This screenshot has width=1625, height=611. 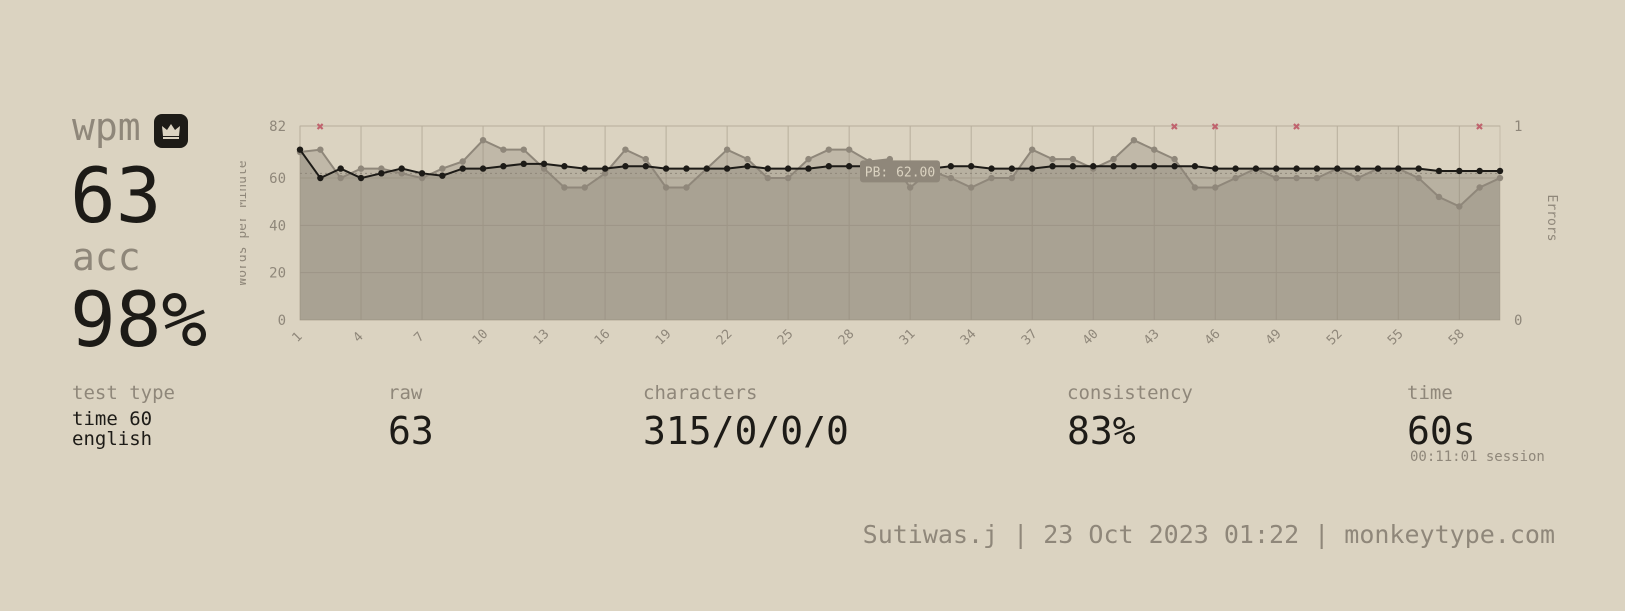 What do you see at coordinates (411, 431) in the screenshot?
I see `raw-value: 63` at bounding box center [411, 431].